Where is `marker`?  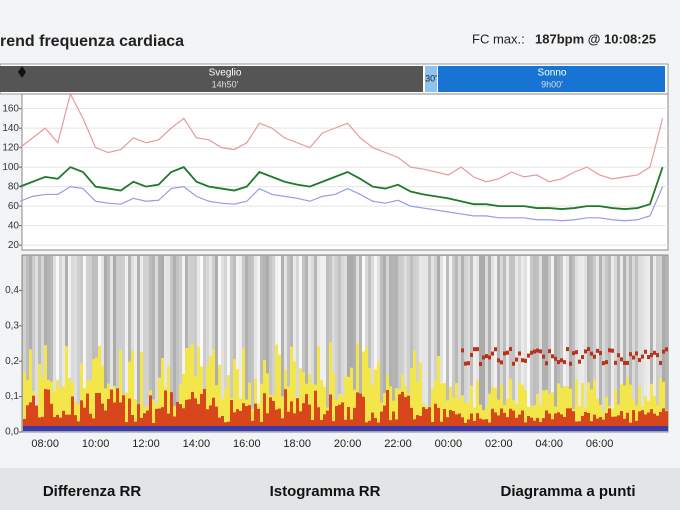
marker is located at coordinates (22, 72).